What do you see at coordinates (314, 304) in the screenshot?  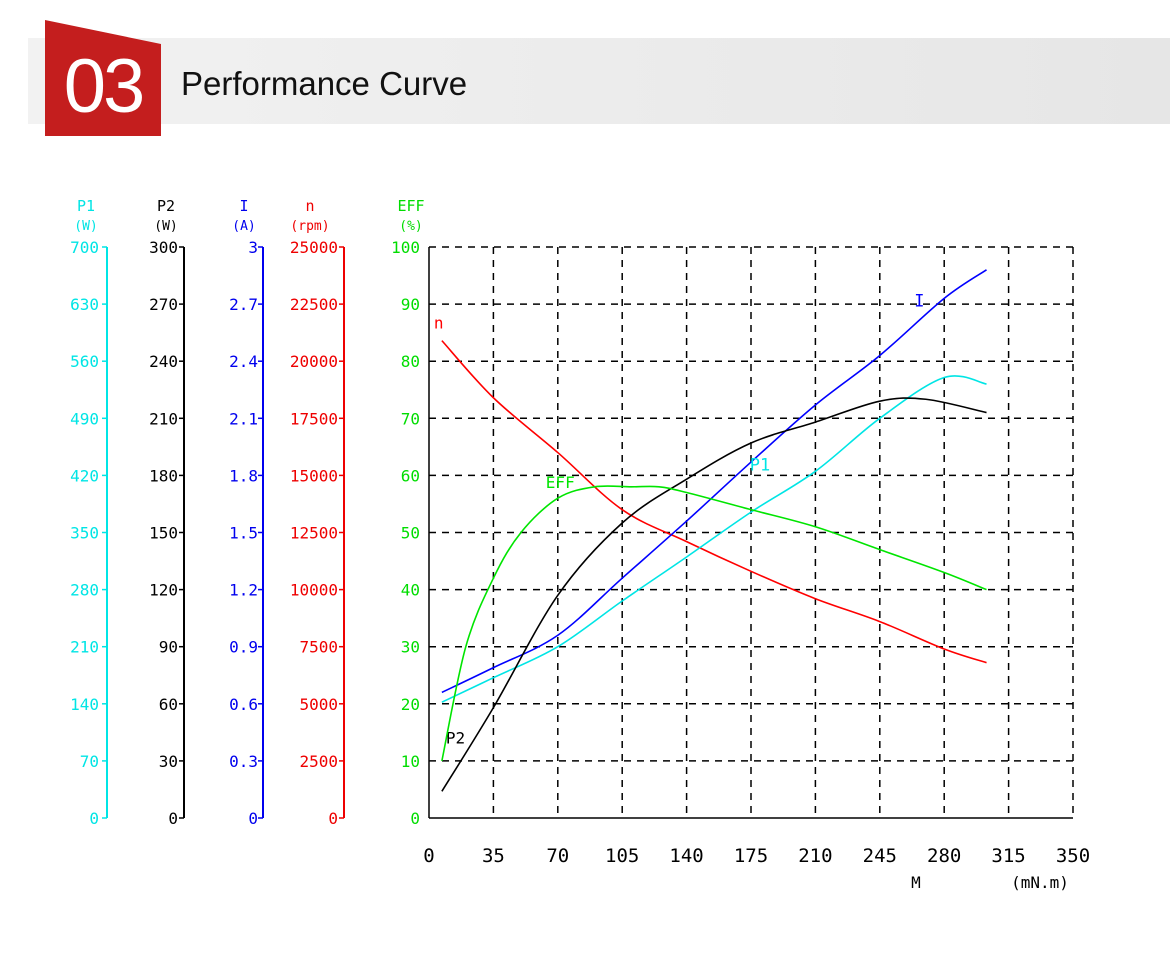 I see `y-tick-label-n: 22500` at bounding box center [314, 304].